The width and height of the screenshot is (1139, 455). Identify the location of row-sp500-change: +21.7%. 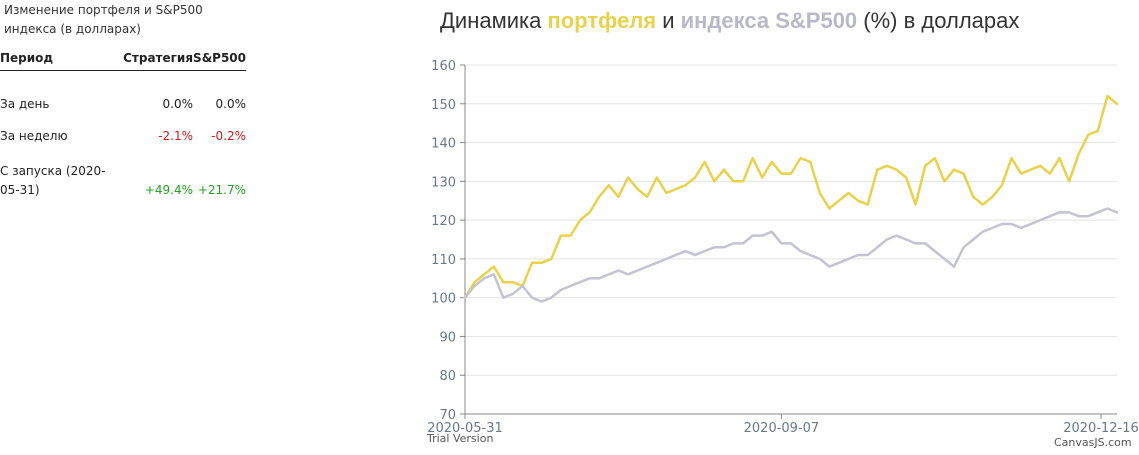
(221, 190).